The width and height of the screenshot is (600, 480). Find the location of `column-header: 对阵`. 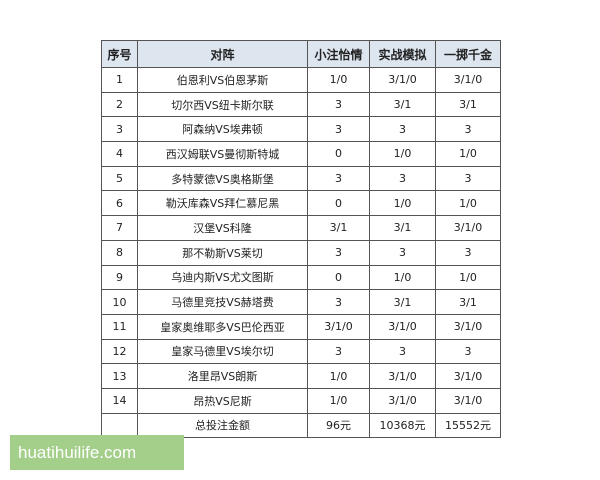

column-header: 对阵 is located at coordinates (222, 54).